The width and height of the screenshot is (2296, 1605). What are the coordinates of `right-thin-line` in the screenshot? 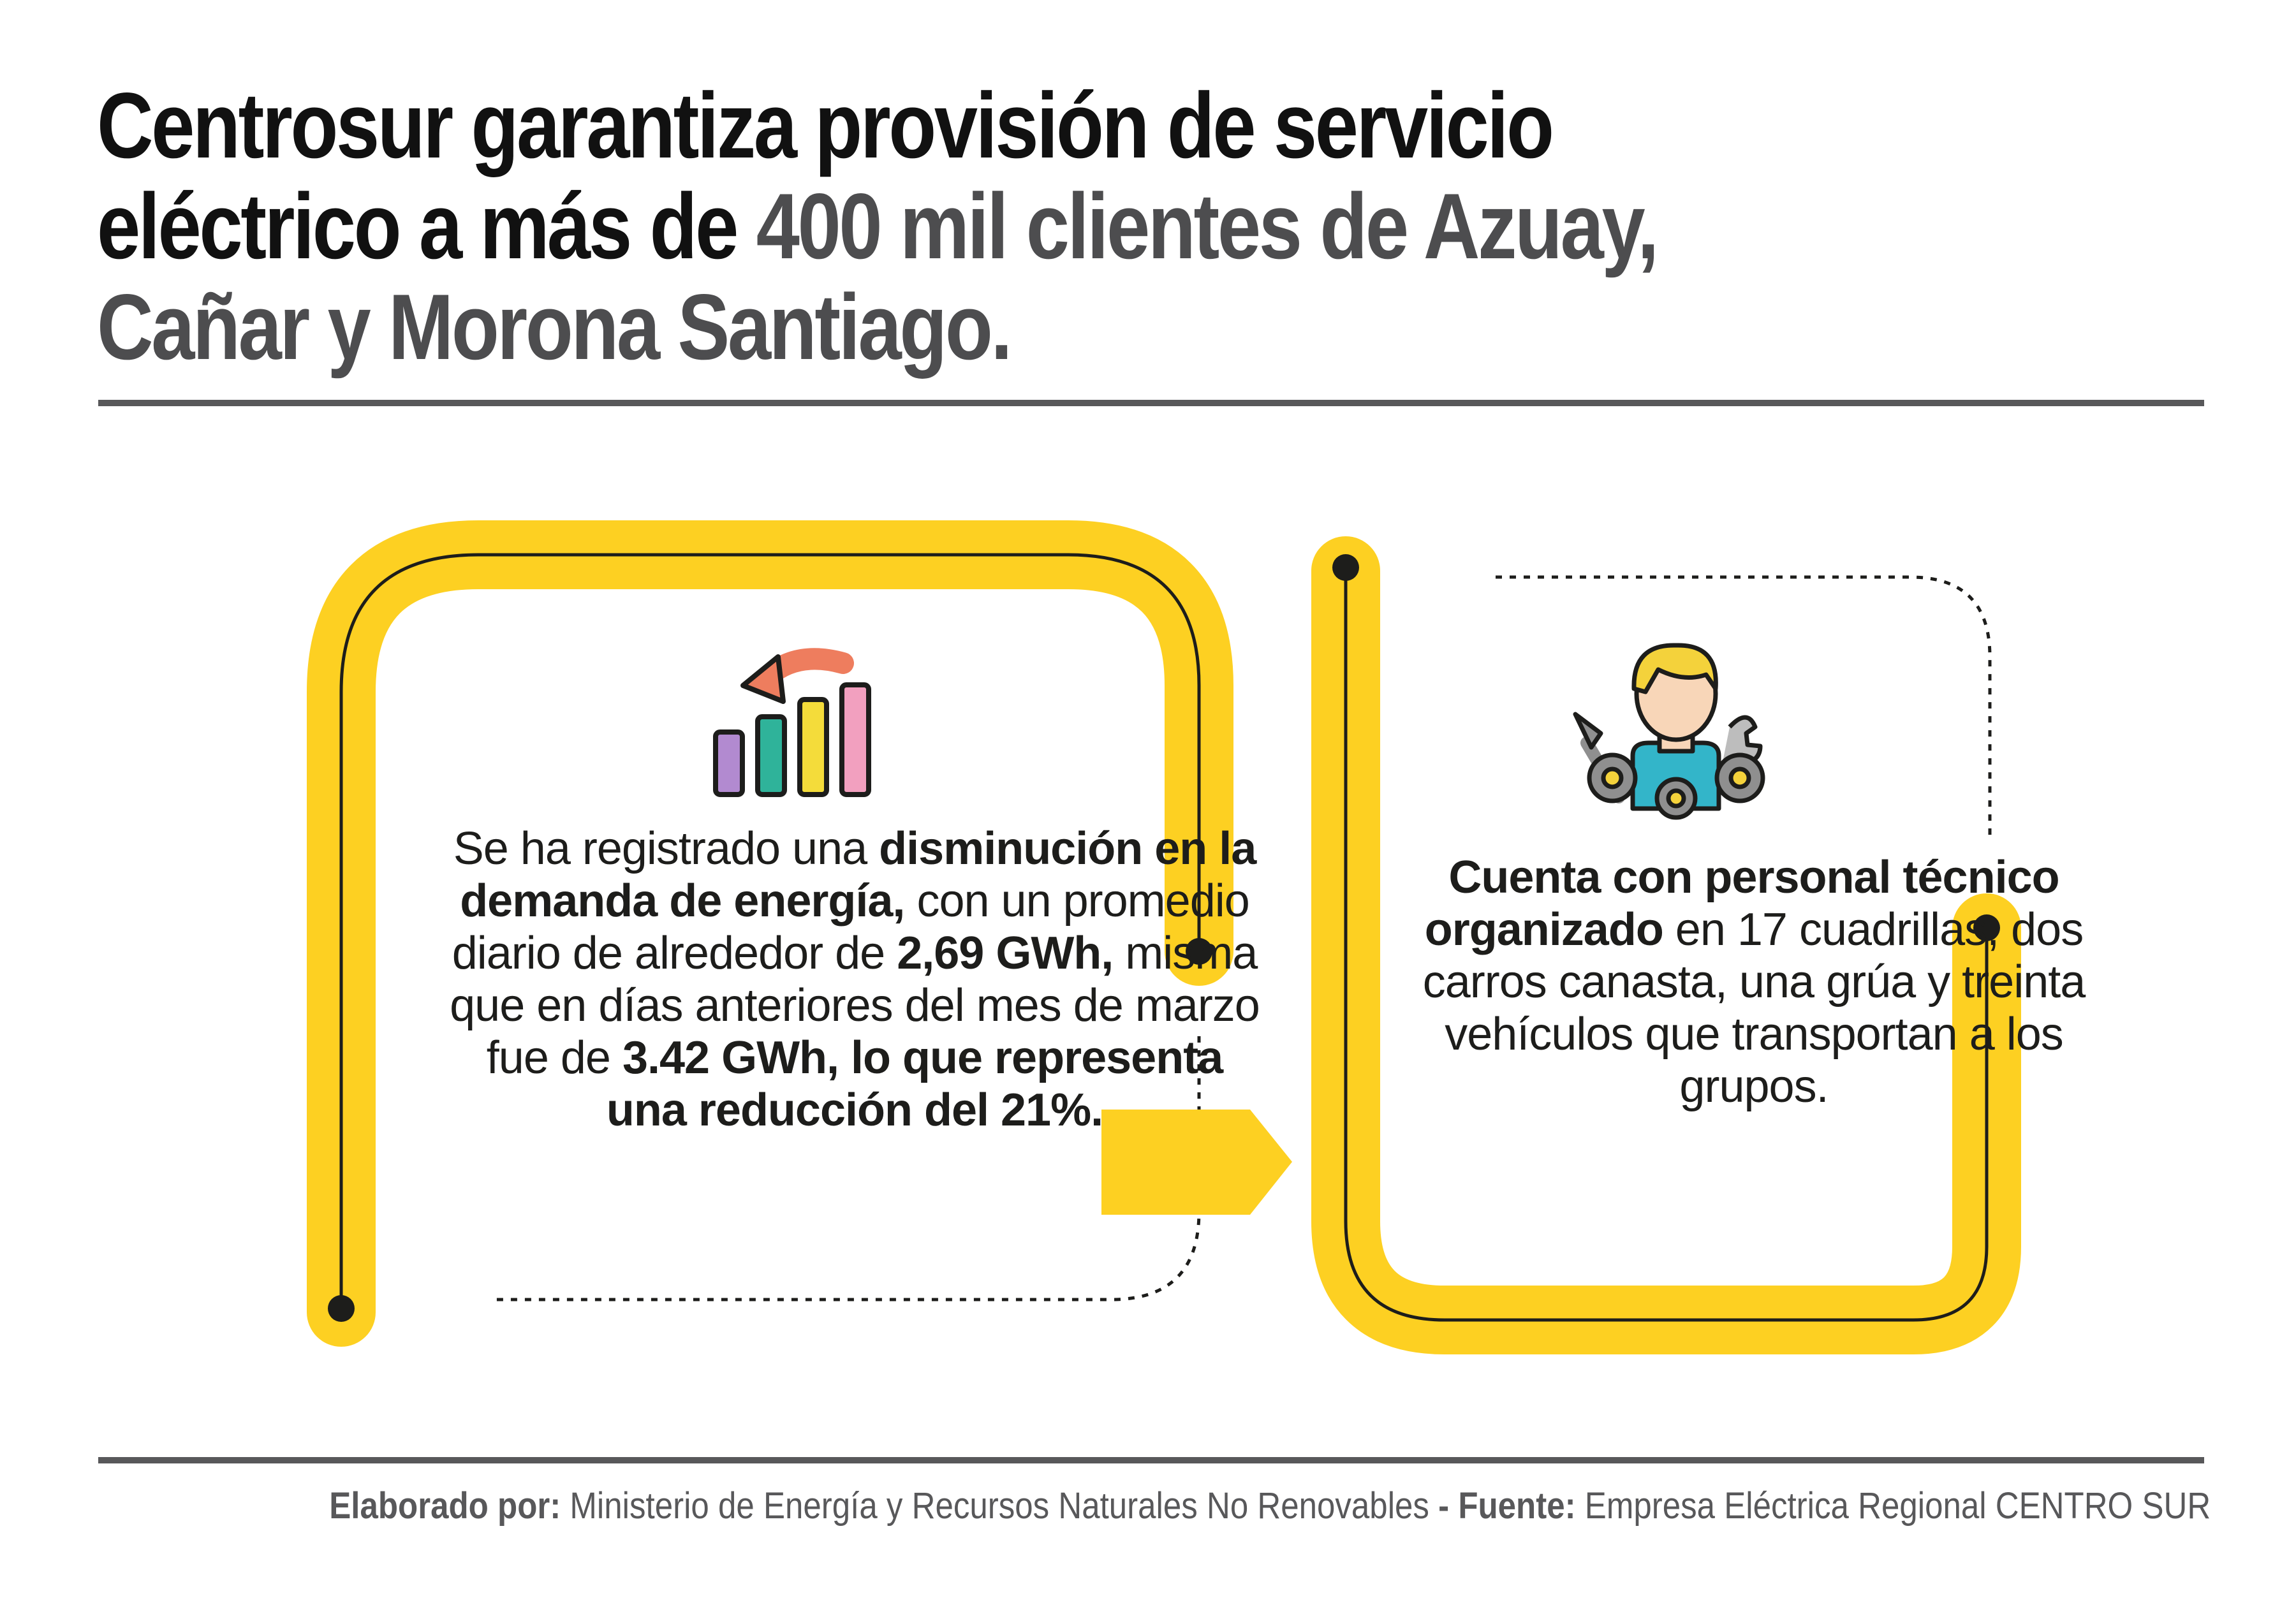 It's located at (1666, 946).